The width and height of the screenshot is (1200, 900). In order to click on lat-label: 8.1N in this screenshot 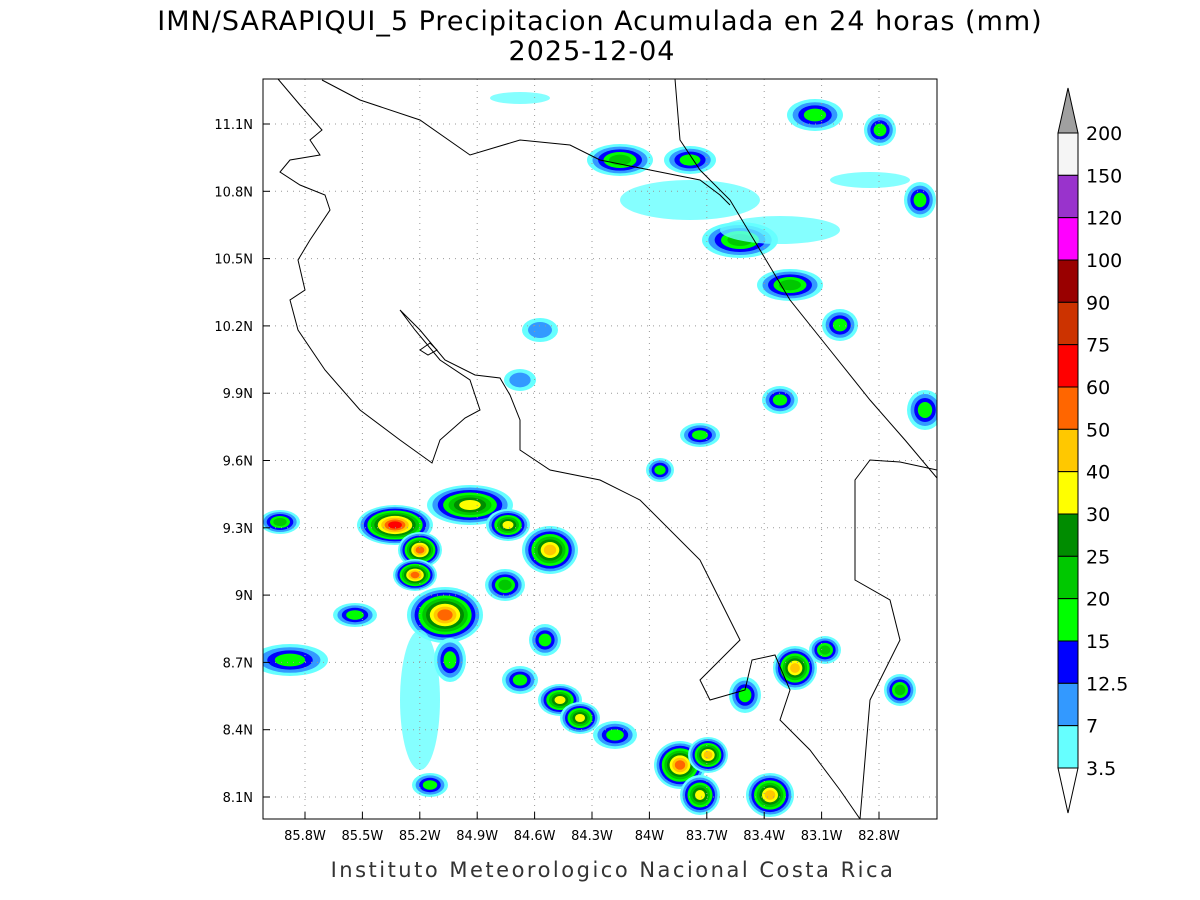, I will do `click(238, 798)`.